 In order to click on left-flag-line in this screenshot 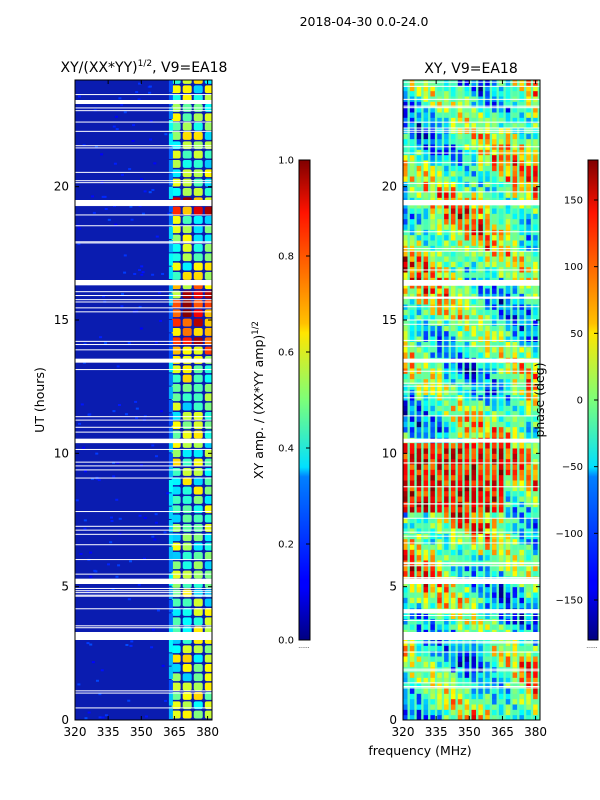, I will do `click(143, 296)`.